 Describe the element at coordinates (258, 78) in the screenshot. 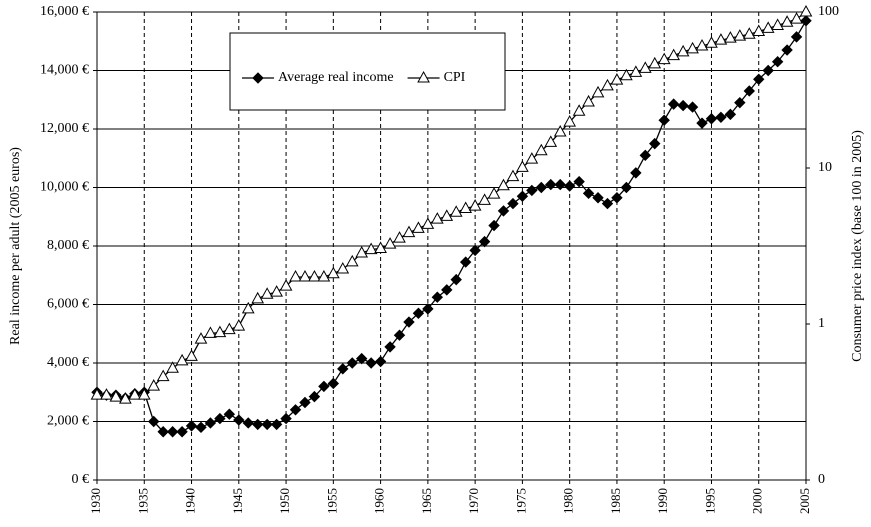

I see `legend-marker` at that location.